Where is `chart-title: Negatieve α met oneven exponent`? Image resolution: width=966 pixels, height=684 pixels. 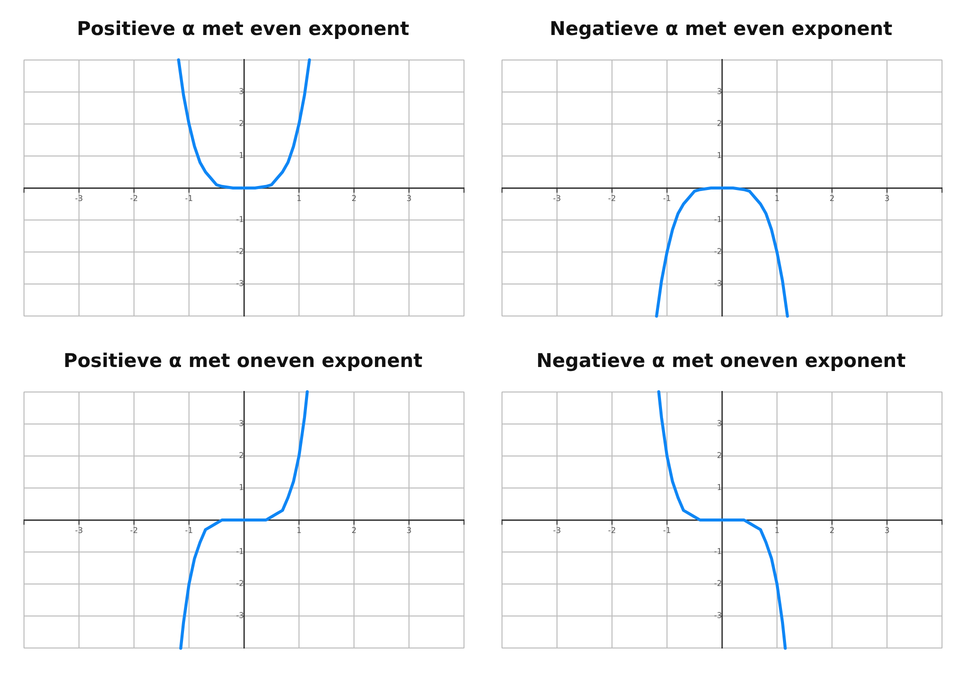
chart-title: Negatieve α met oneven exponent is located at coordinates (721, 361).